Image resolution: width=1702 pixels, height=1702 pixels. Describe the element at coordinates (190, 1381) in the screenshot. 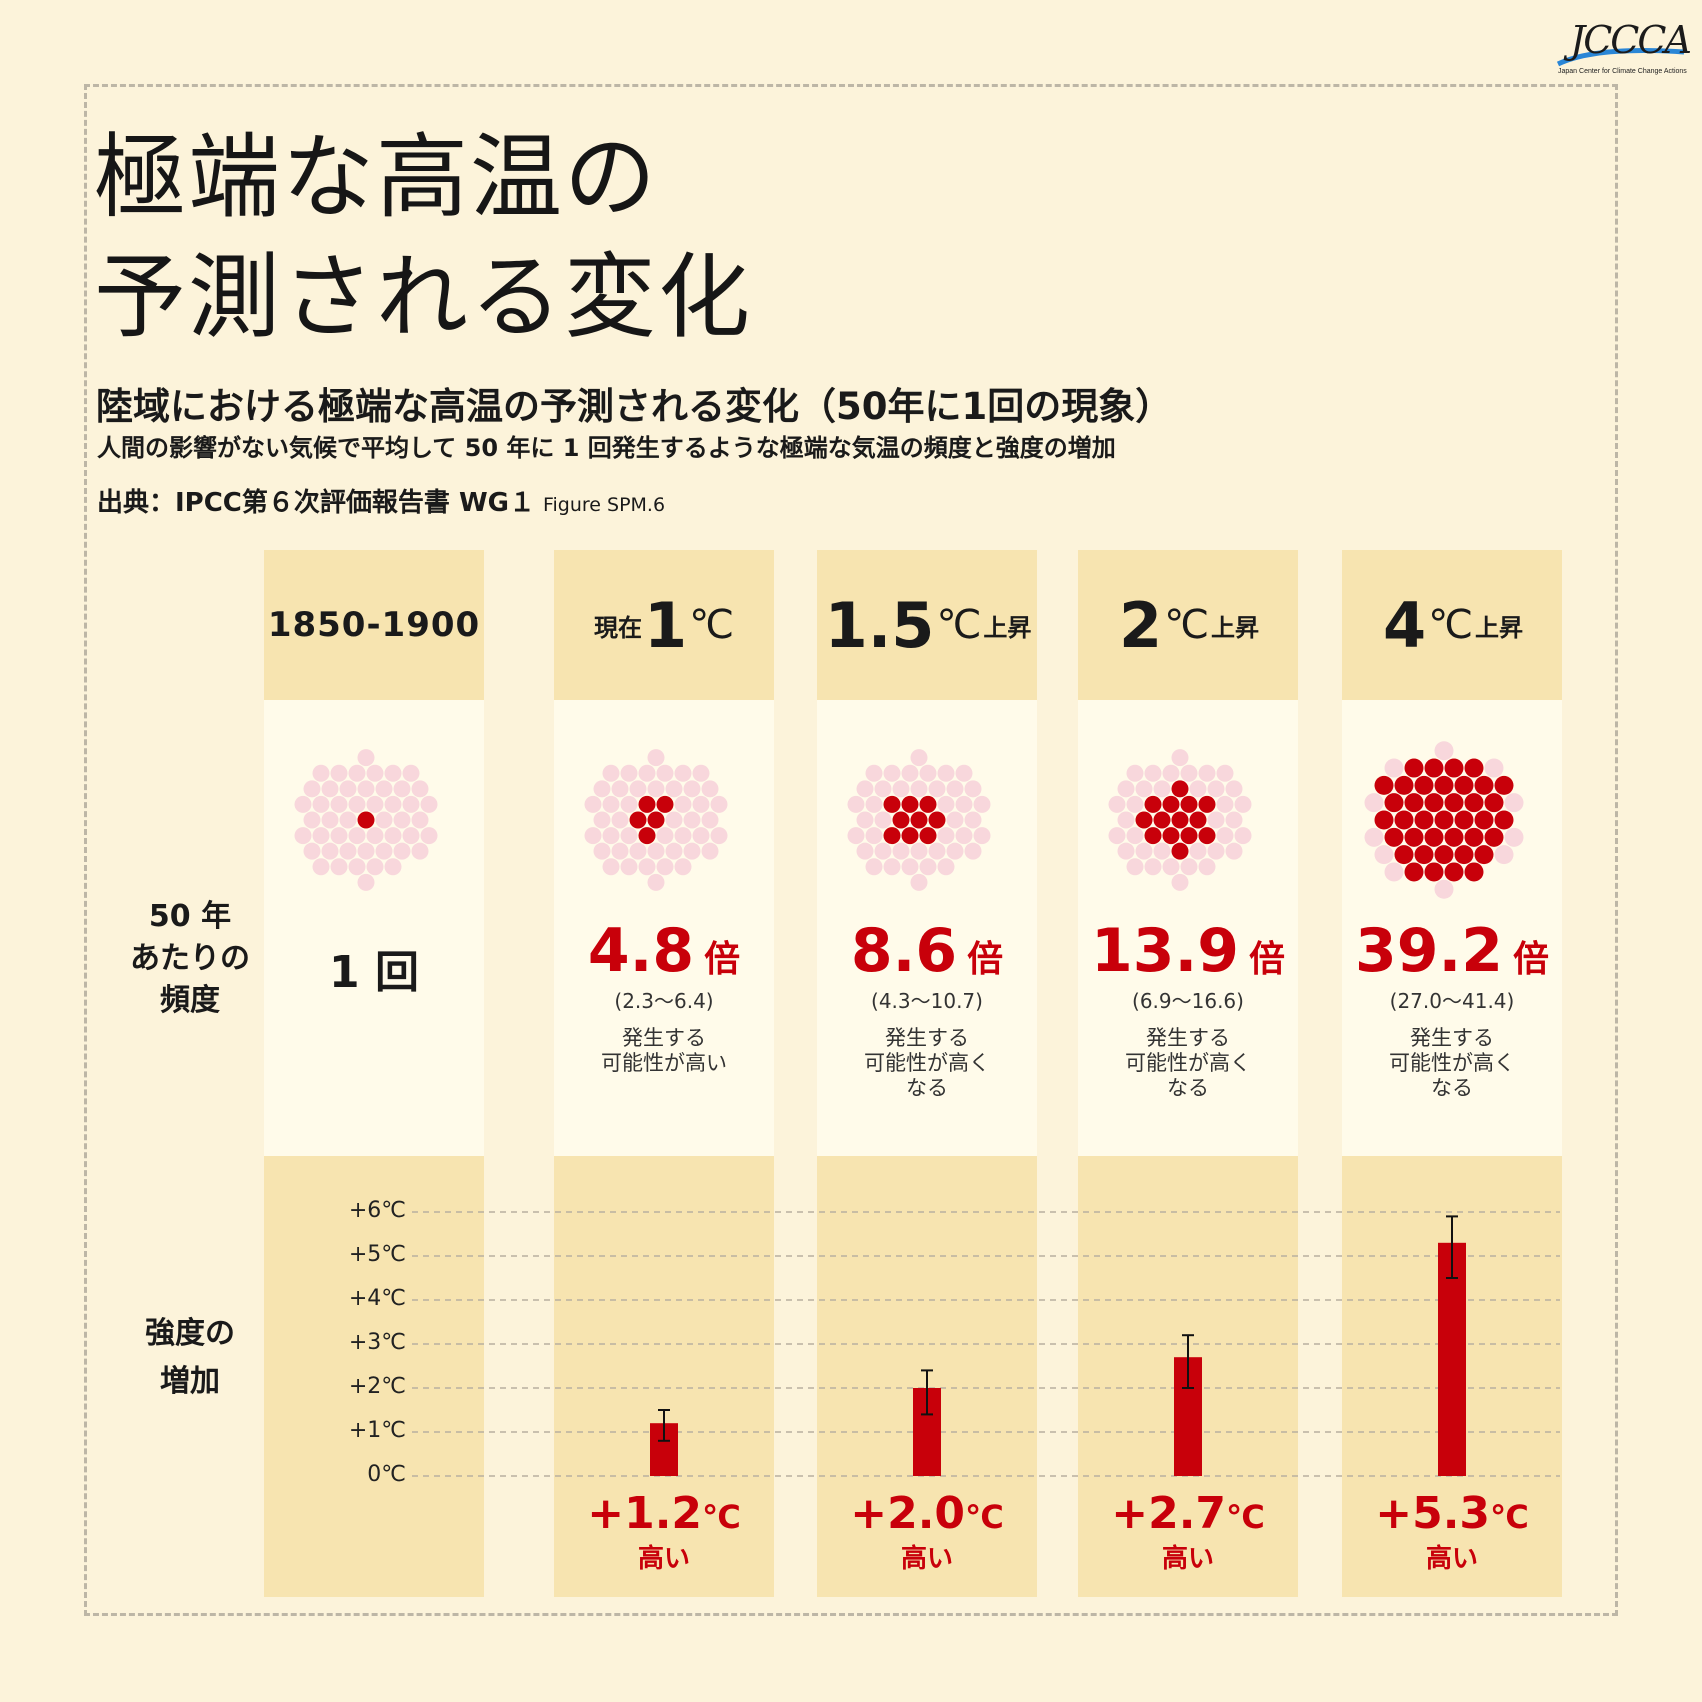

I see `row-label-intensity-line: 増加` at that location.